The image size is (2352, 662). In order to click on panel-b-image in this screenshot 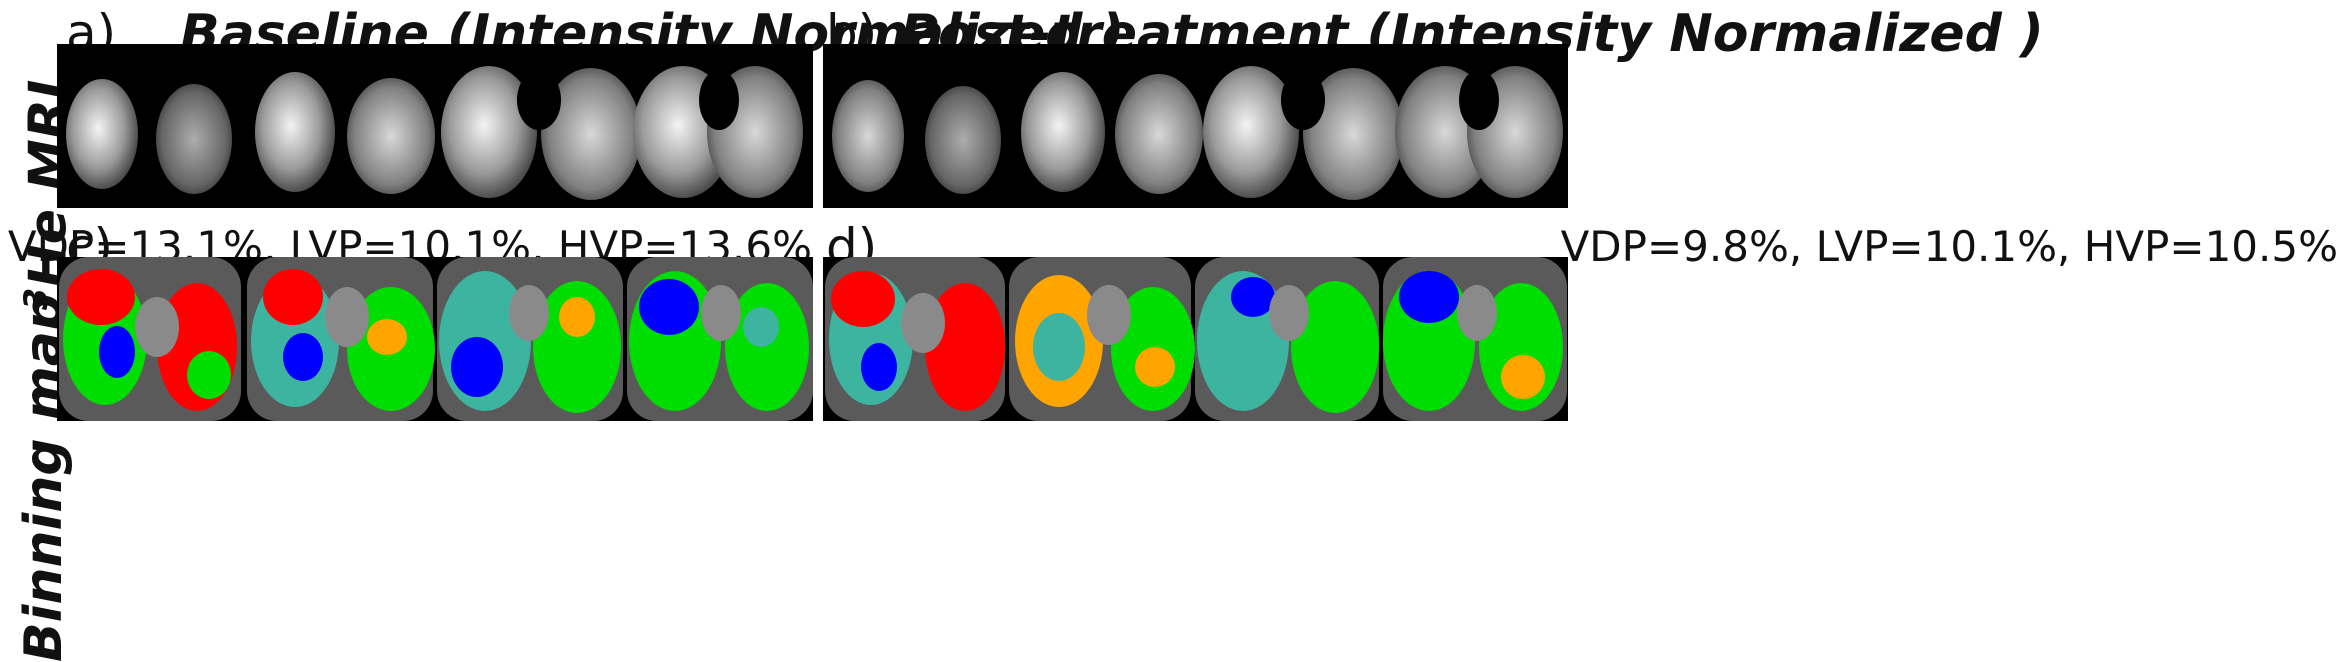, I will do `click(1195, 126)`.